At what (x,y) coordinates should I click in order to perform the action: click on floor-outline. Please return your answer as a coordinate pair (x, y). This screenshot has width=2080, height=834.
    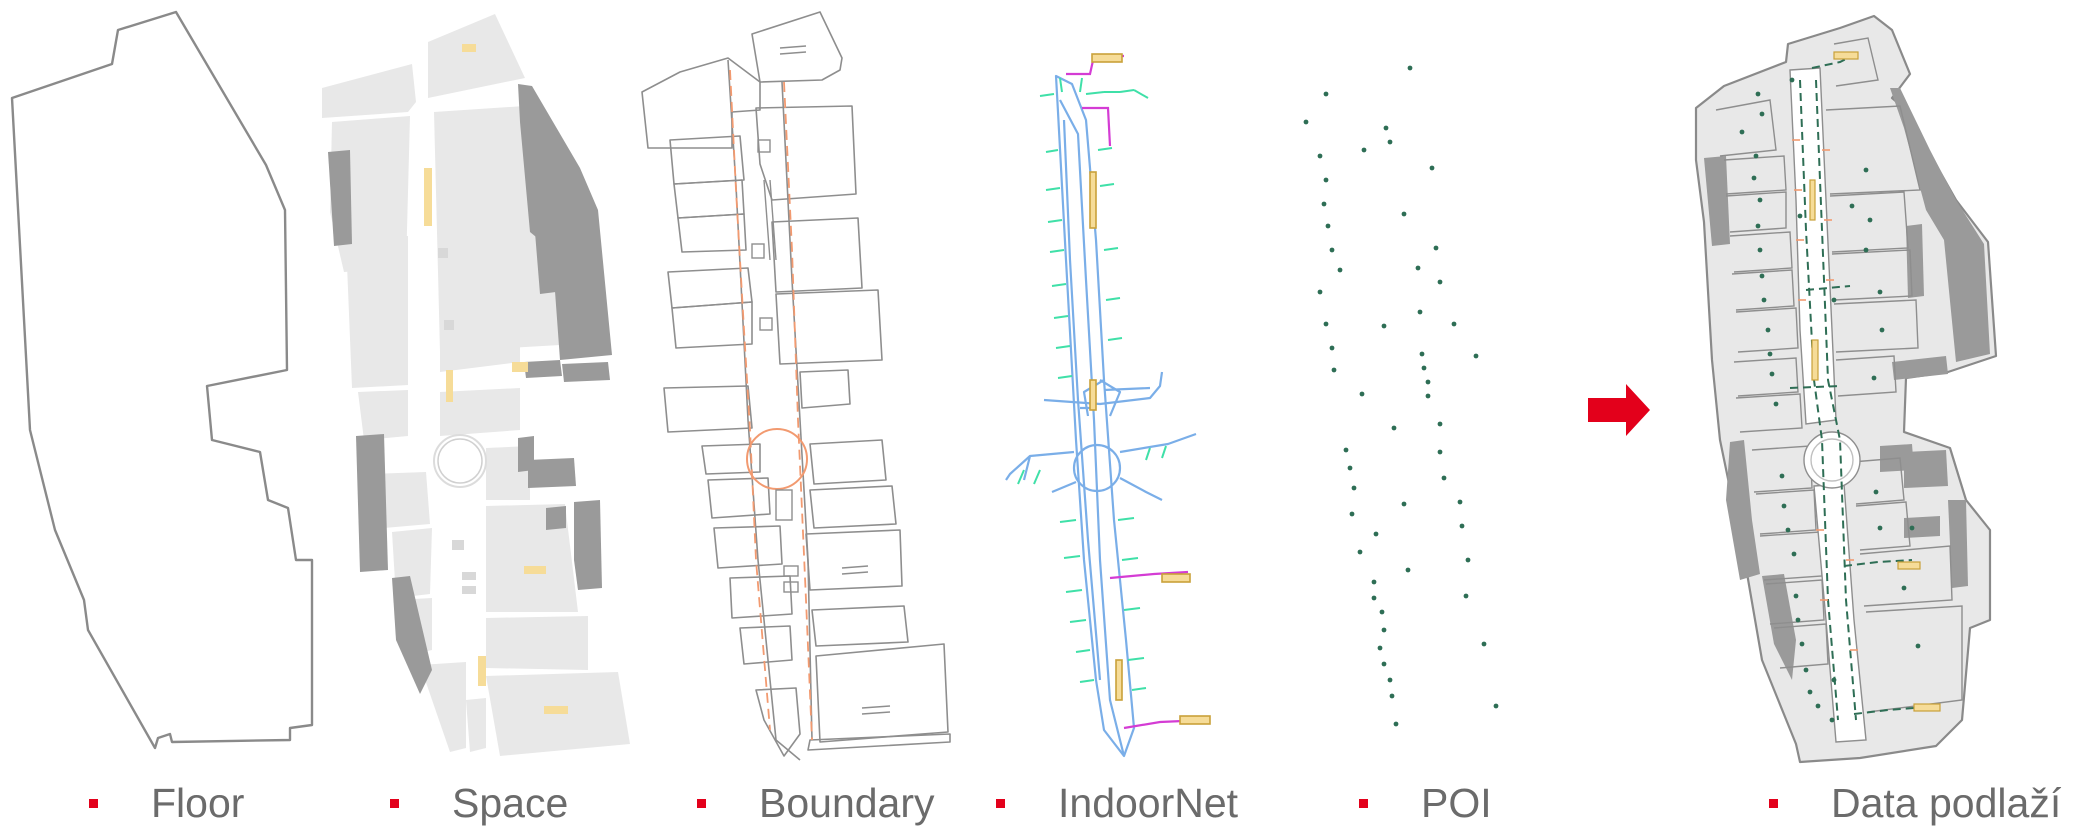
    Looking at the image, I should click on (162, 380).